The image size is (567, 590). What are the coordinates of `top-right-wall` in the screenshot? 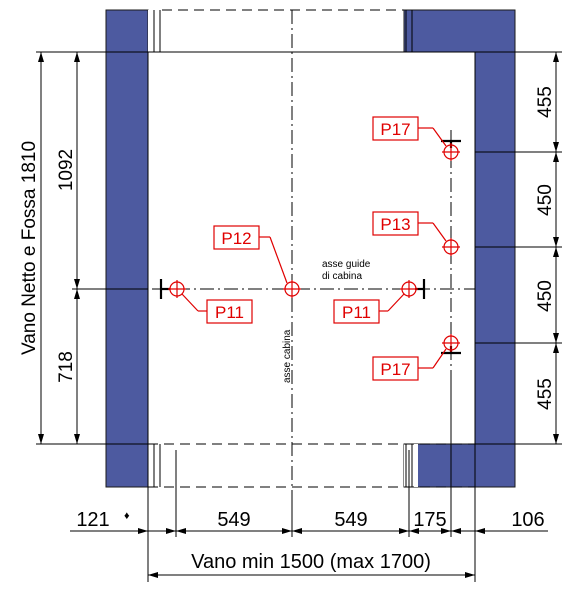 It's located at (459, 31).